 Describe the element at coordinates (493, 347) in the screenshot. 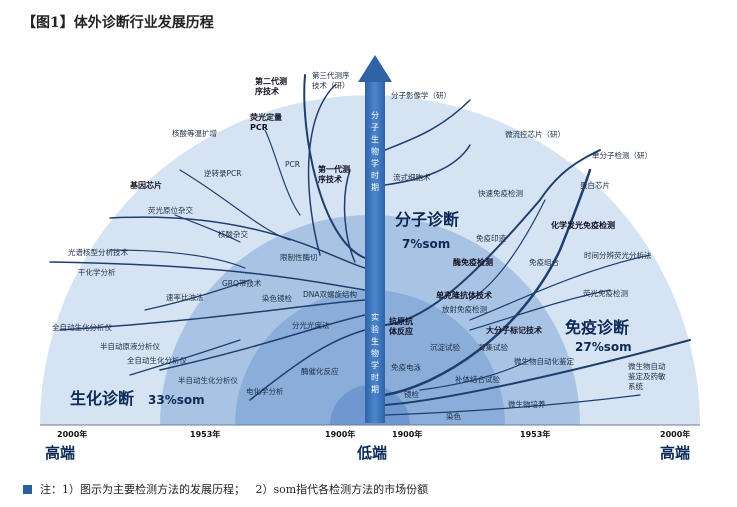

I see `branch-label: 凝集试验` at that location.